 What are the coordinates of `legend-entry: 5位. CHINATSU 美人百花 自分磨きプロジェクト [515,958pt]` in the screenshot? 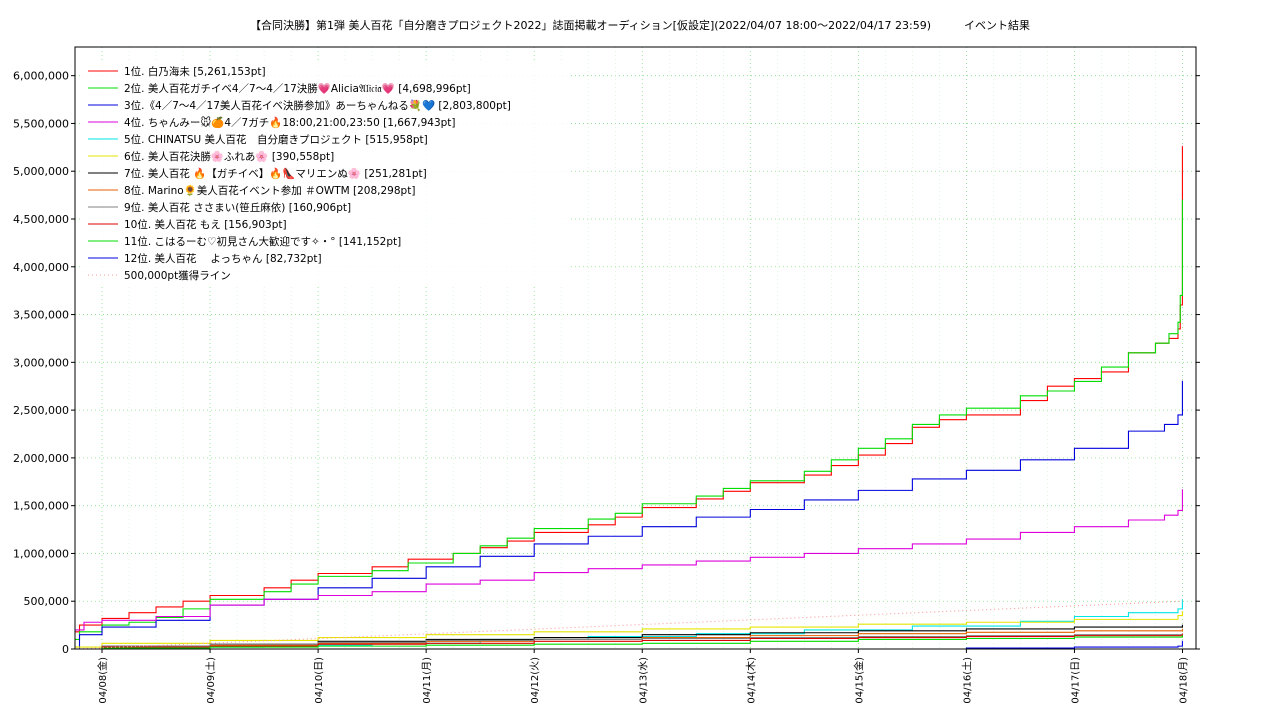 It's located at (276, 139).